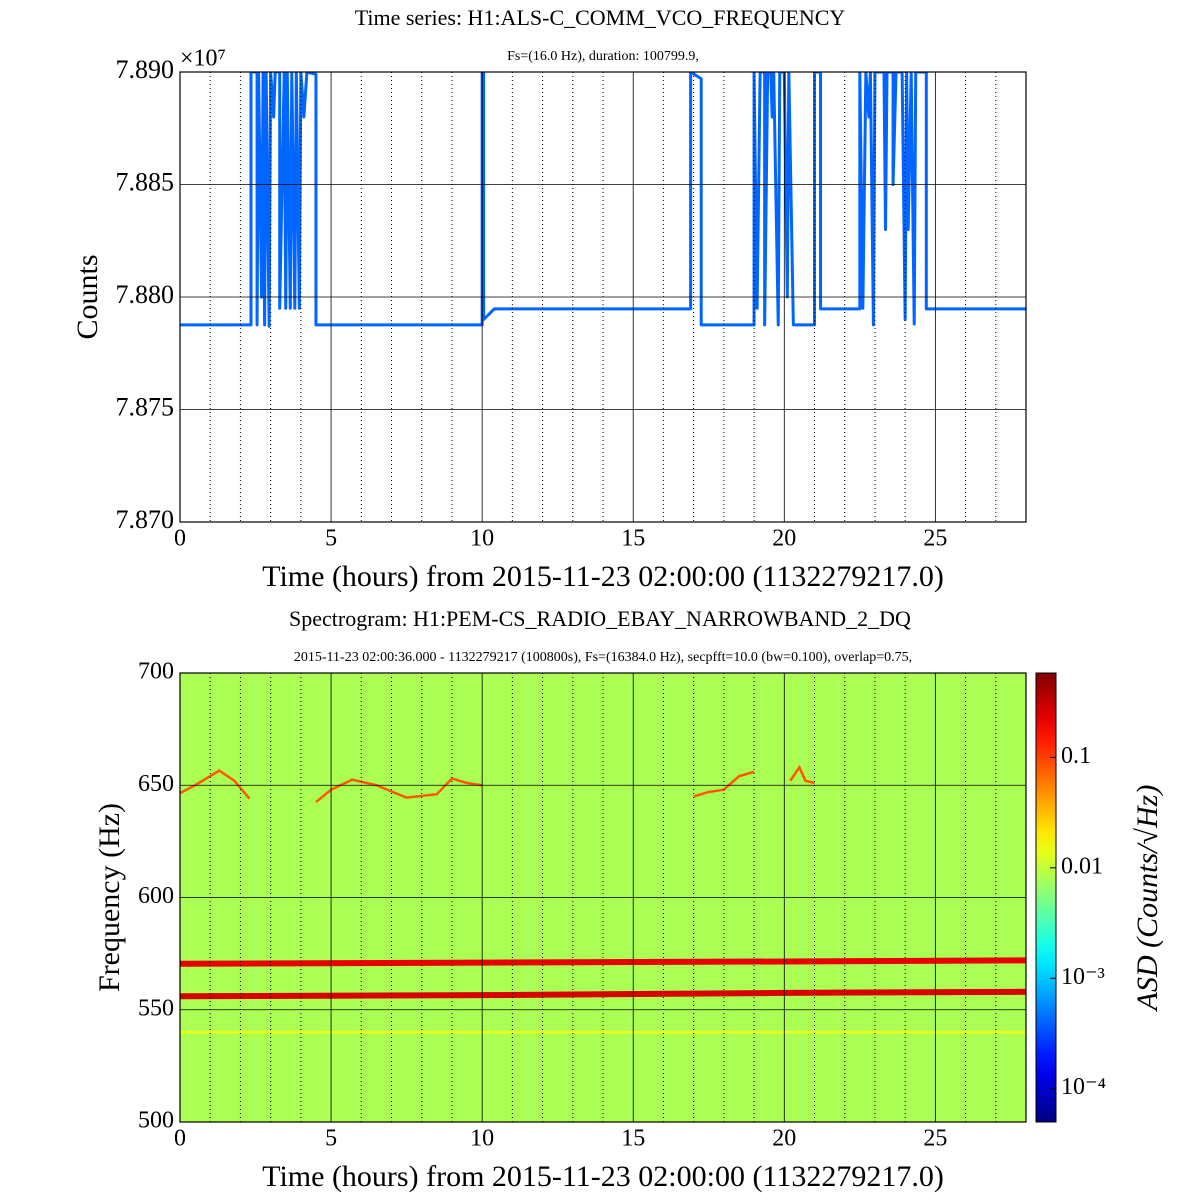 The height and width of the screenshot is (1200, 1200). Describe the element at coordinates (156, 672) in the screenshot. I see `y-tick-label: 700` at that location.